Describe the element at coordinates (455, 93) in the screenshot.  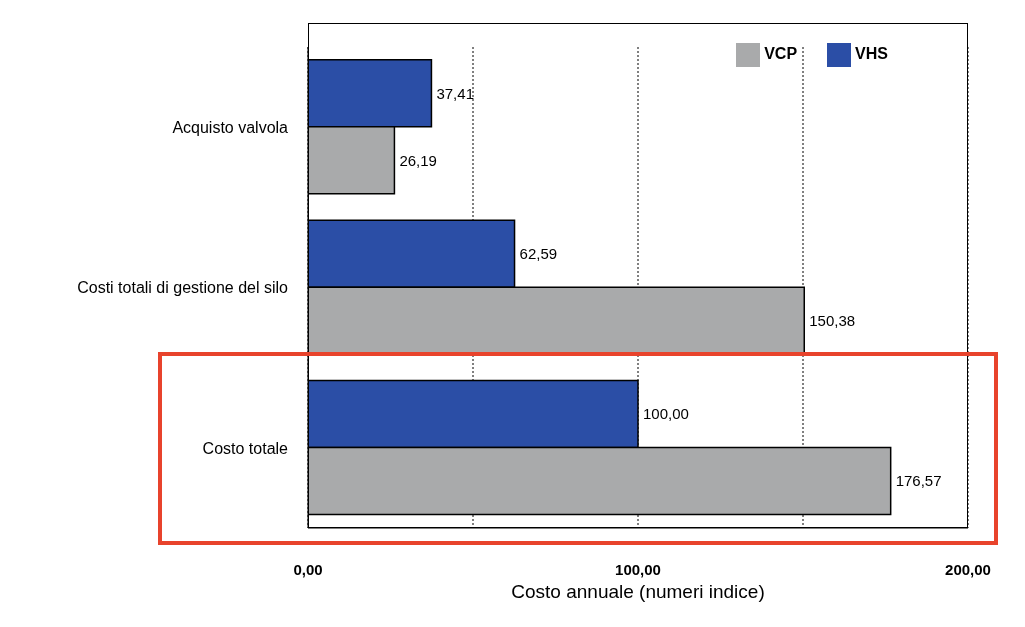
I see `data-label: 37,41` at that location.